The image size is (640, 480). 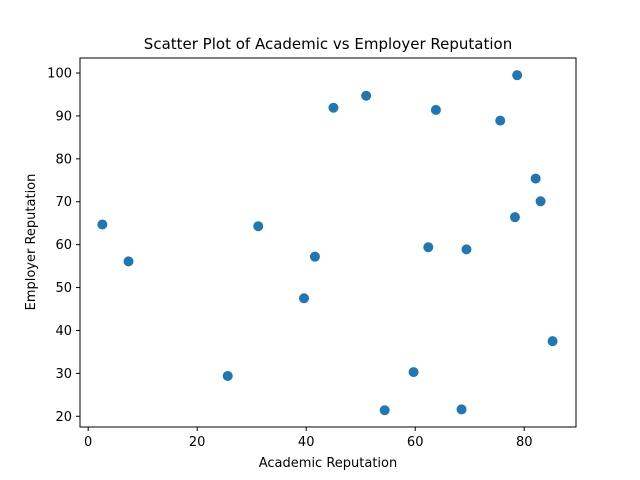 I want to click on y-tick-label: 40, so click(x=63, y=331).